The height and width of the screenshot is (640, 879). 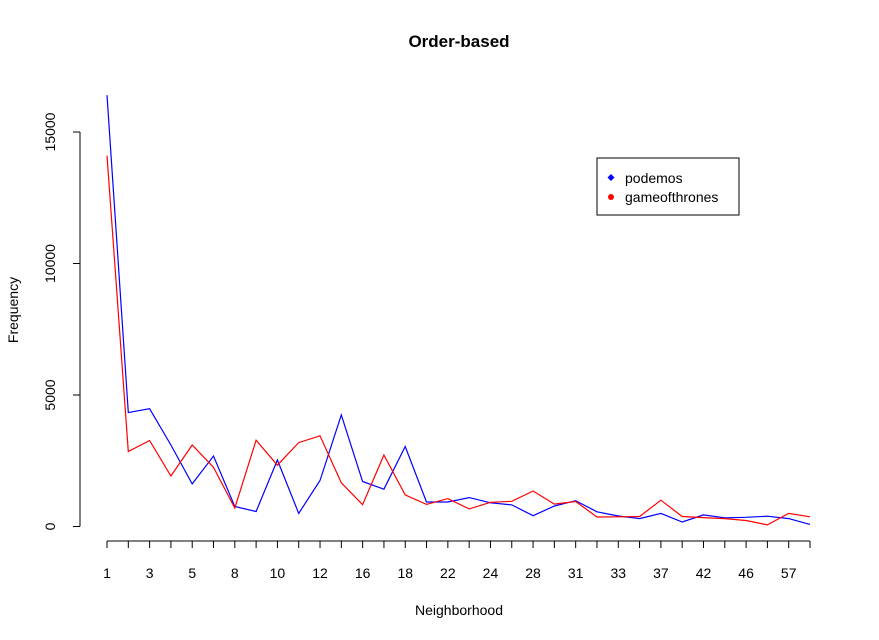 What do you see at coordinates (192, 573) in the screenshot?
I see `x-tick-label: 5` at bounding box center [192, 573].